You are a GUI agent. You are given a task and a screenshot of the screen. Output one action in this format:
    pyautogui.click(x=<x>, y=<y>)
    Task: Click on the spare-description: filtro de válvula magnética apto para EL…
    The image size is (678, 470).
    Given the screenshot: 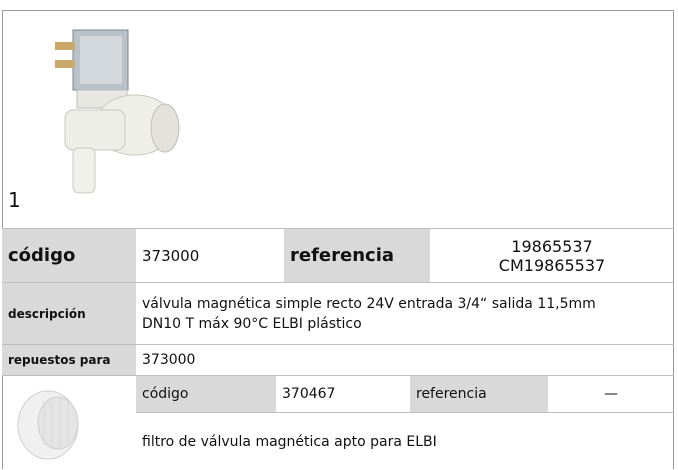 What is the action you would take?
    pyautogui.click(x=405, y=441)
    